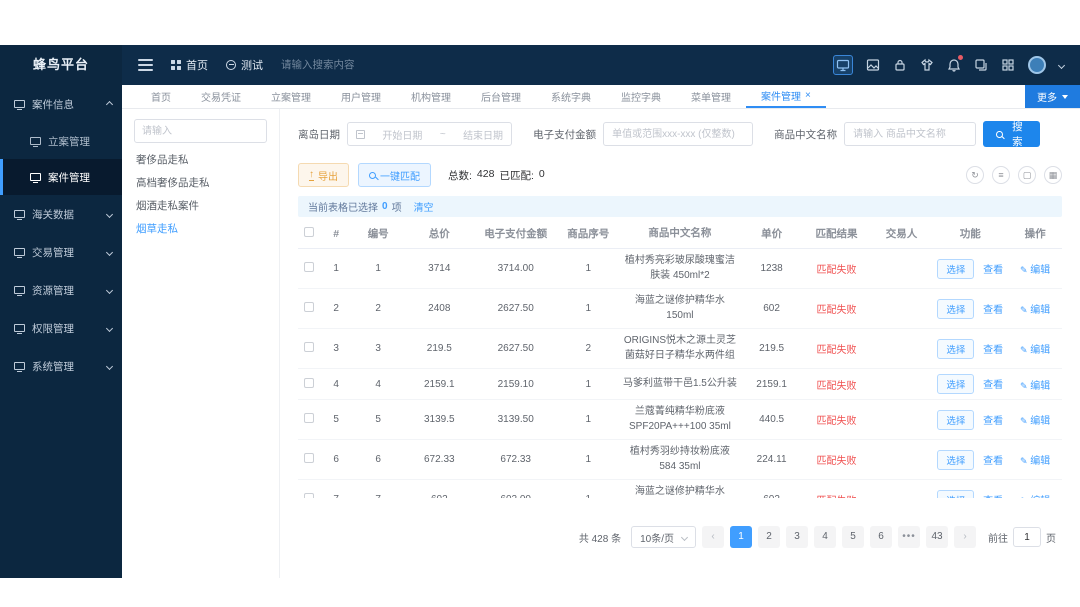 The height and width of the screenshot is (607, 1080). What do you see at coordinates (965, 537) in the screenshot?
I see `page-button: ›` at bounding box center [965, 537].